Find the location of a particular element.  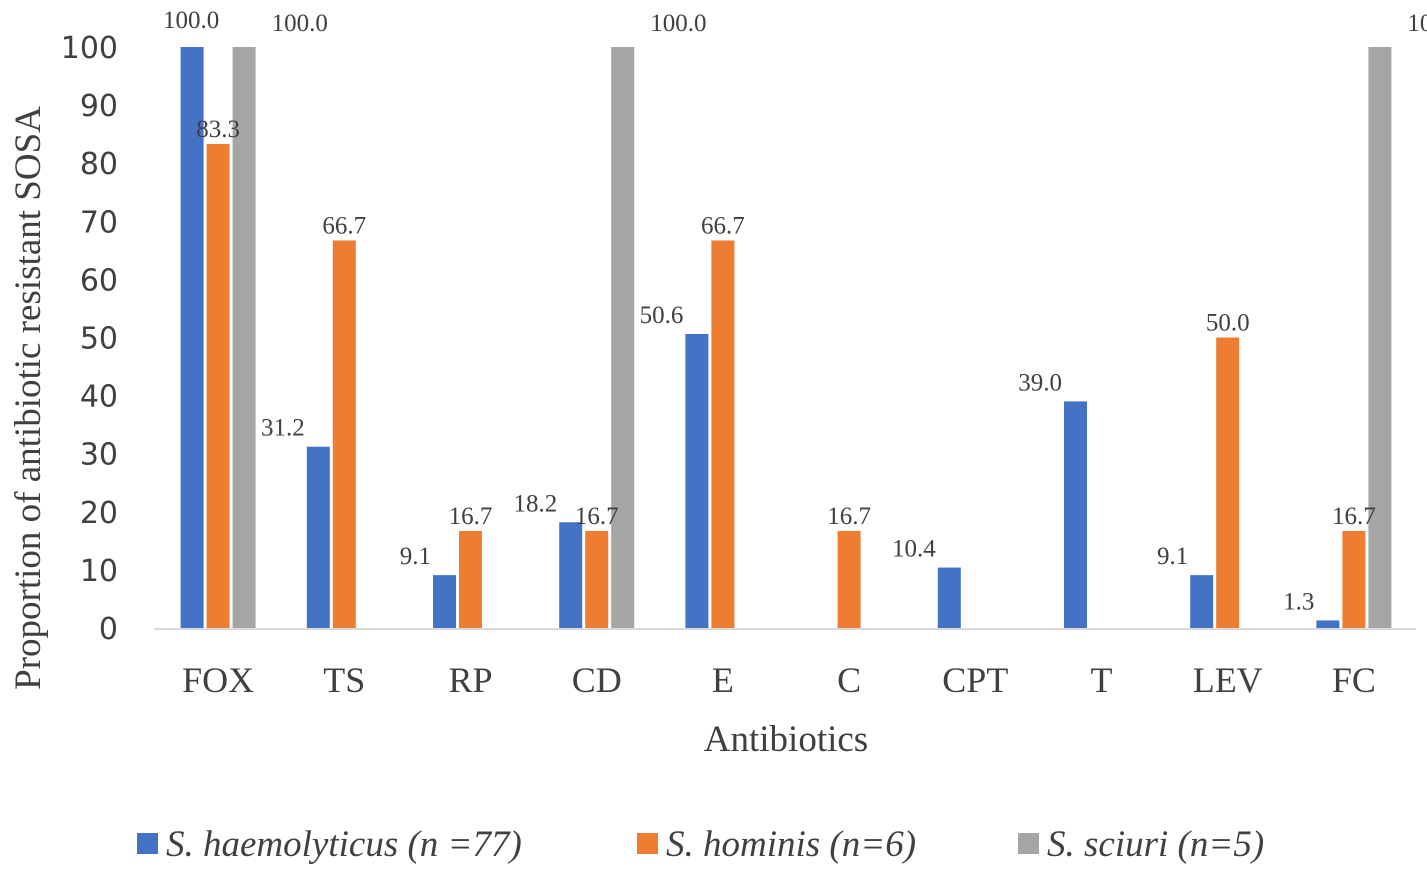

y-tick-label: 60 is located at coordinates (99, 280).